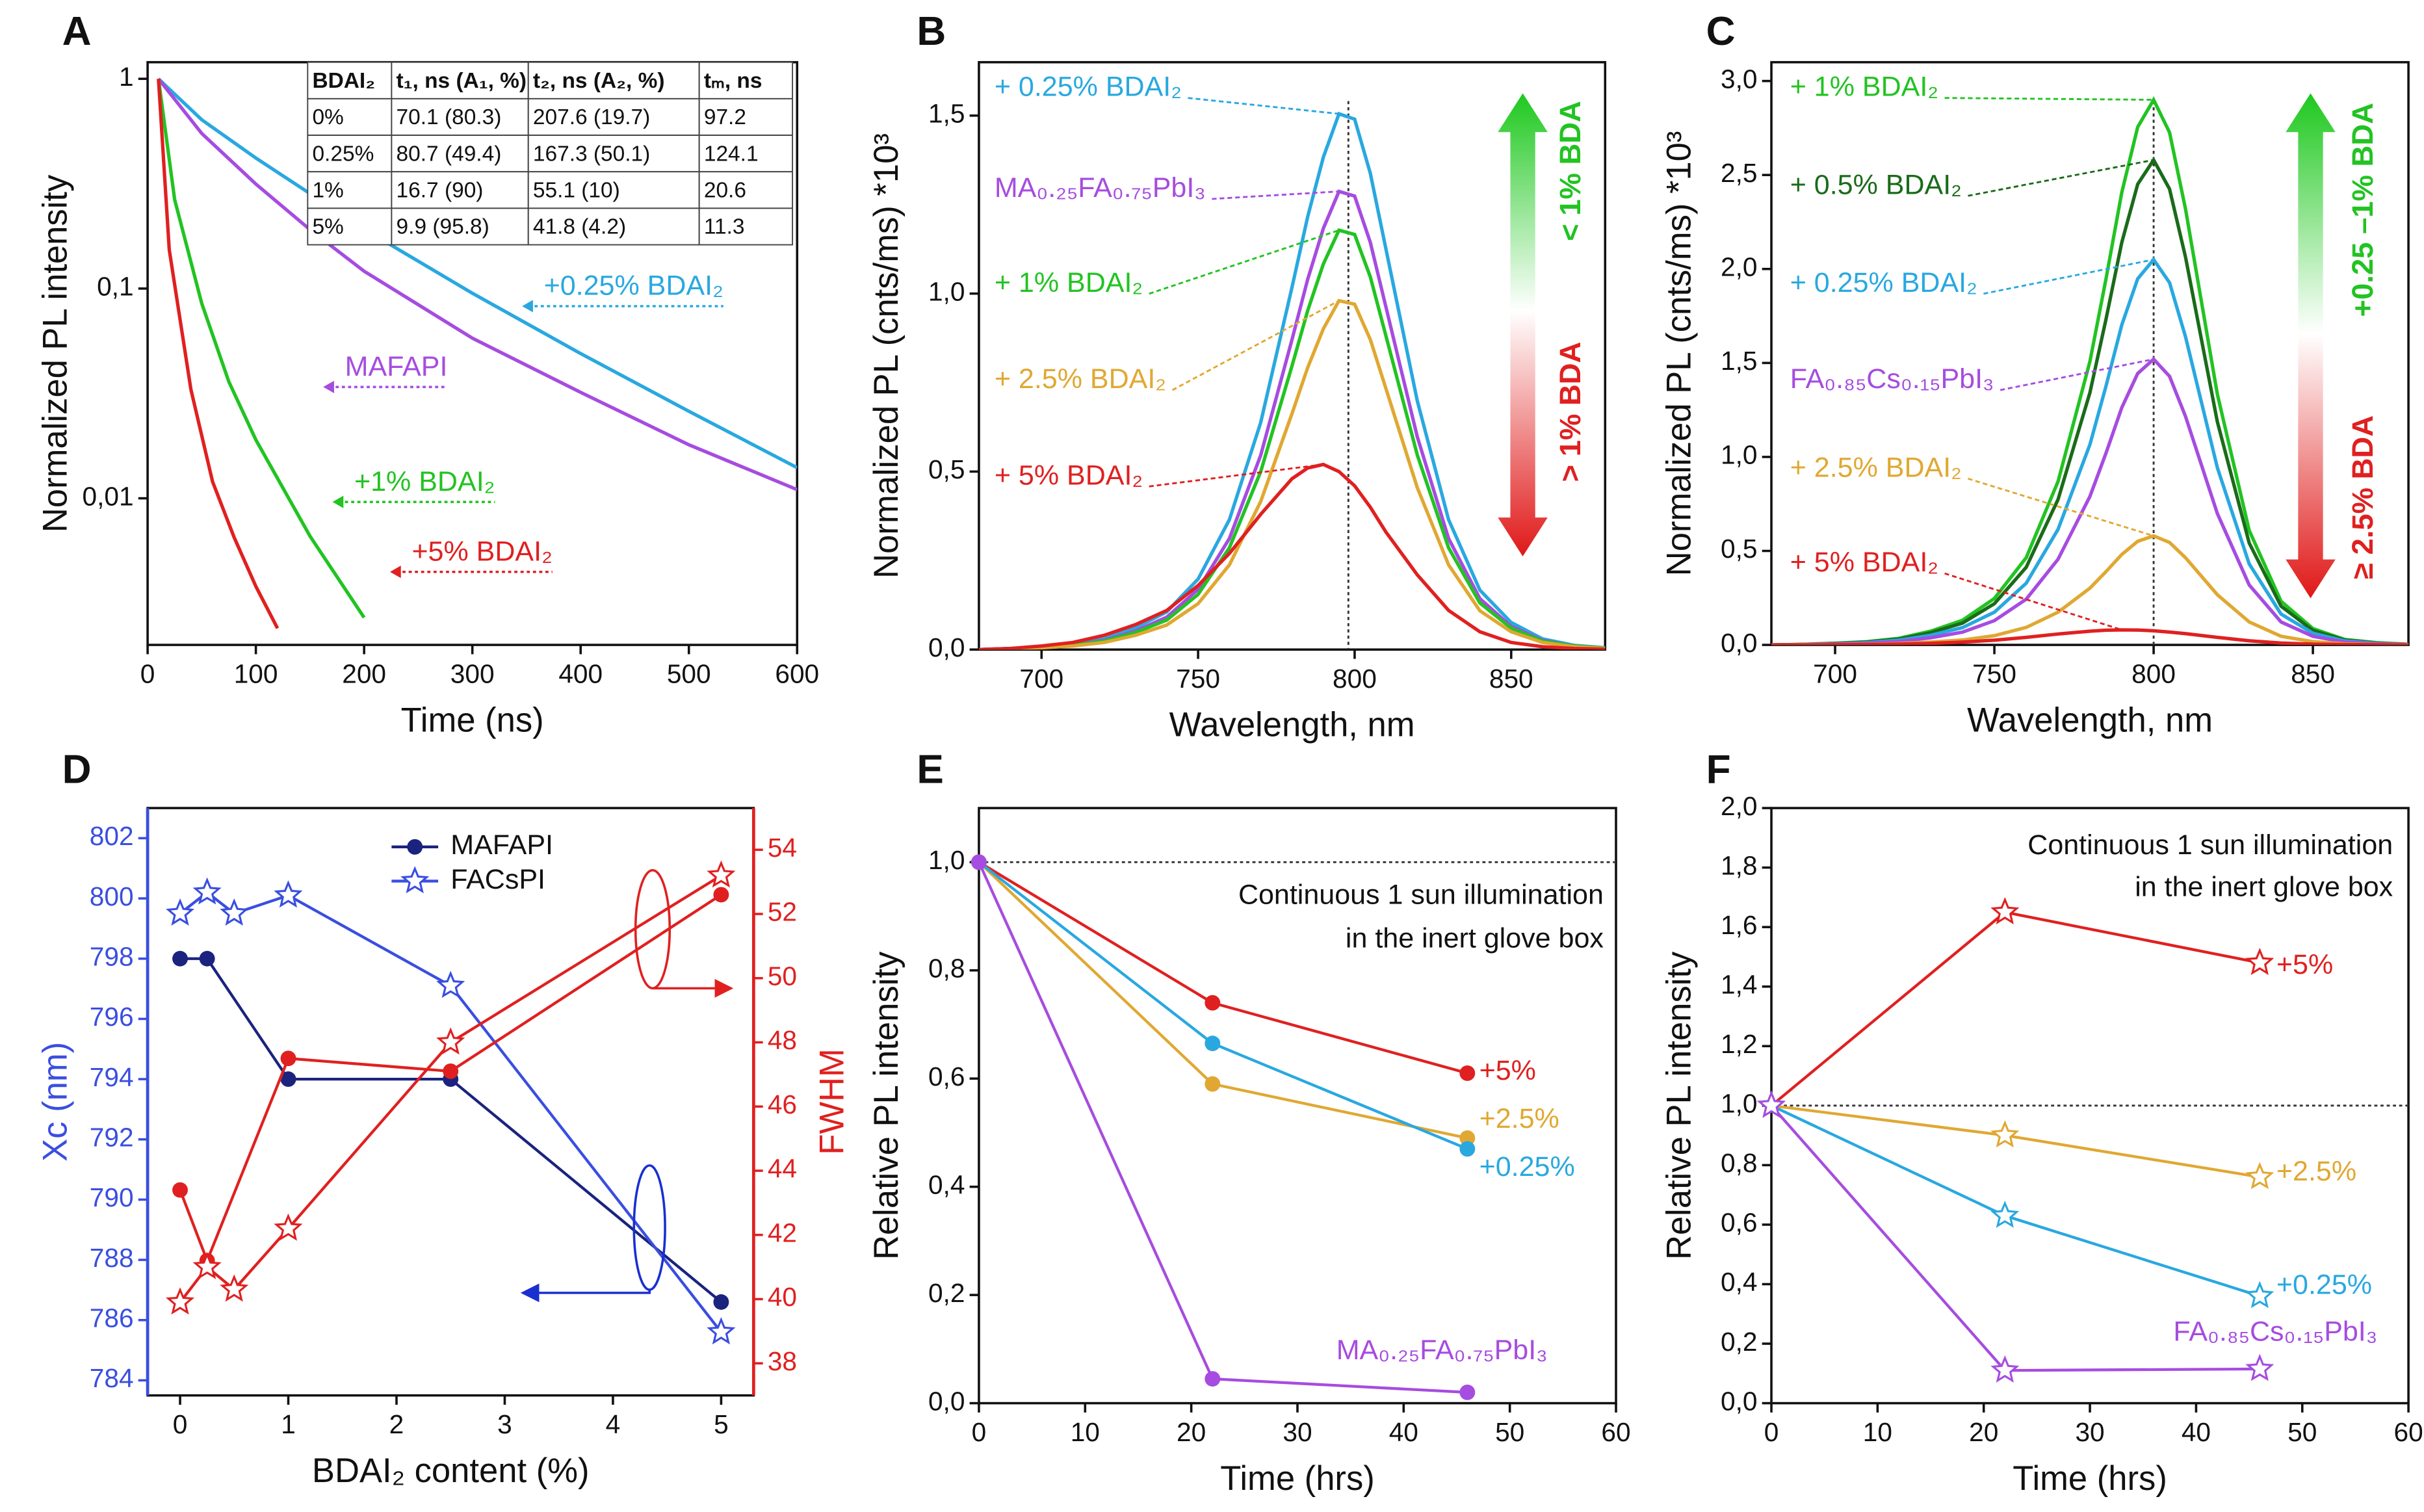 The image size is (2424, 1512). I want to click on series-label: + 1% BDAI₂, so click(1069, 282).